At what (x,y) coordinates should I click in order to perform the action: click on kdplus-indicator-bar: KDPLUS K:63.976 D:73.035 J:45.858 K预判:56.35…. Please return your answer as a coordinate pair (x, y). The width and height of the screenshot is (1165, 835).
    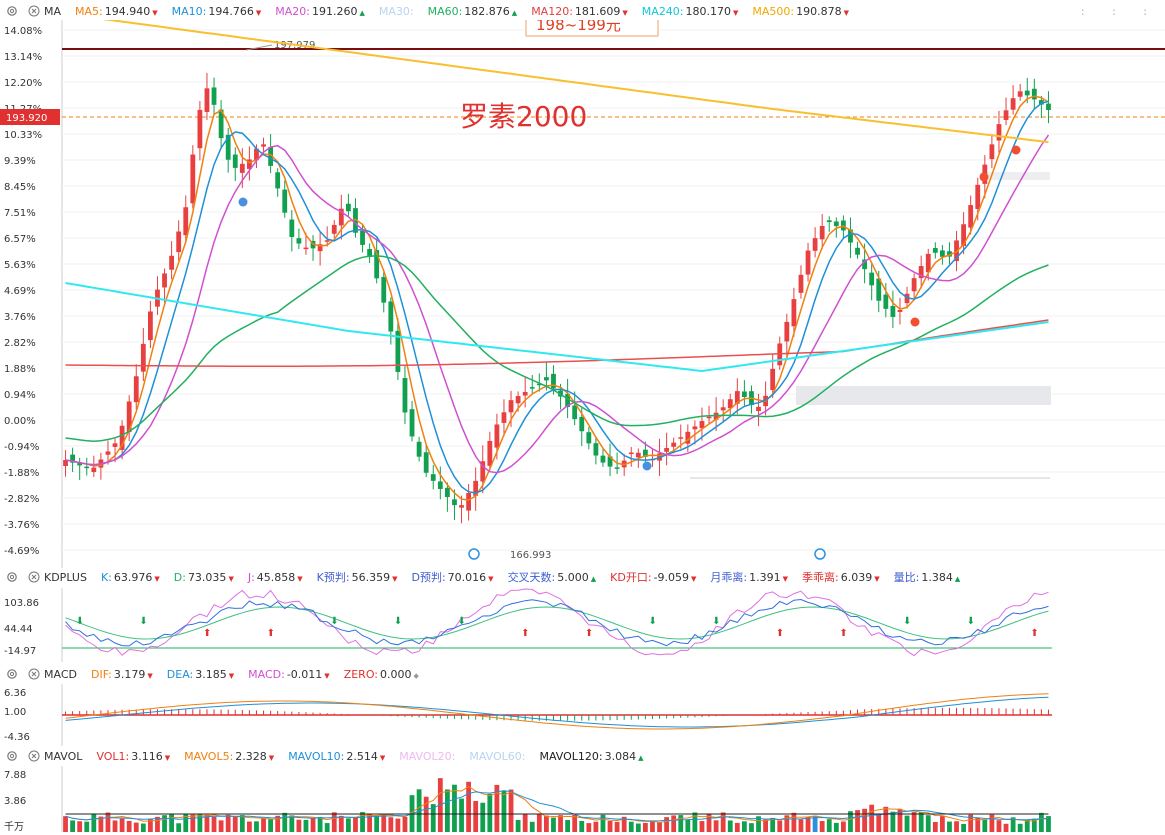
    Looking at the image, I should click on (582, 577).